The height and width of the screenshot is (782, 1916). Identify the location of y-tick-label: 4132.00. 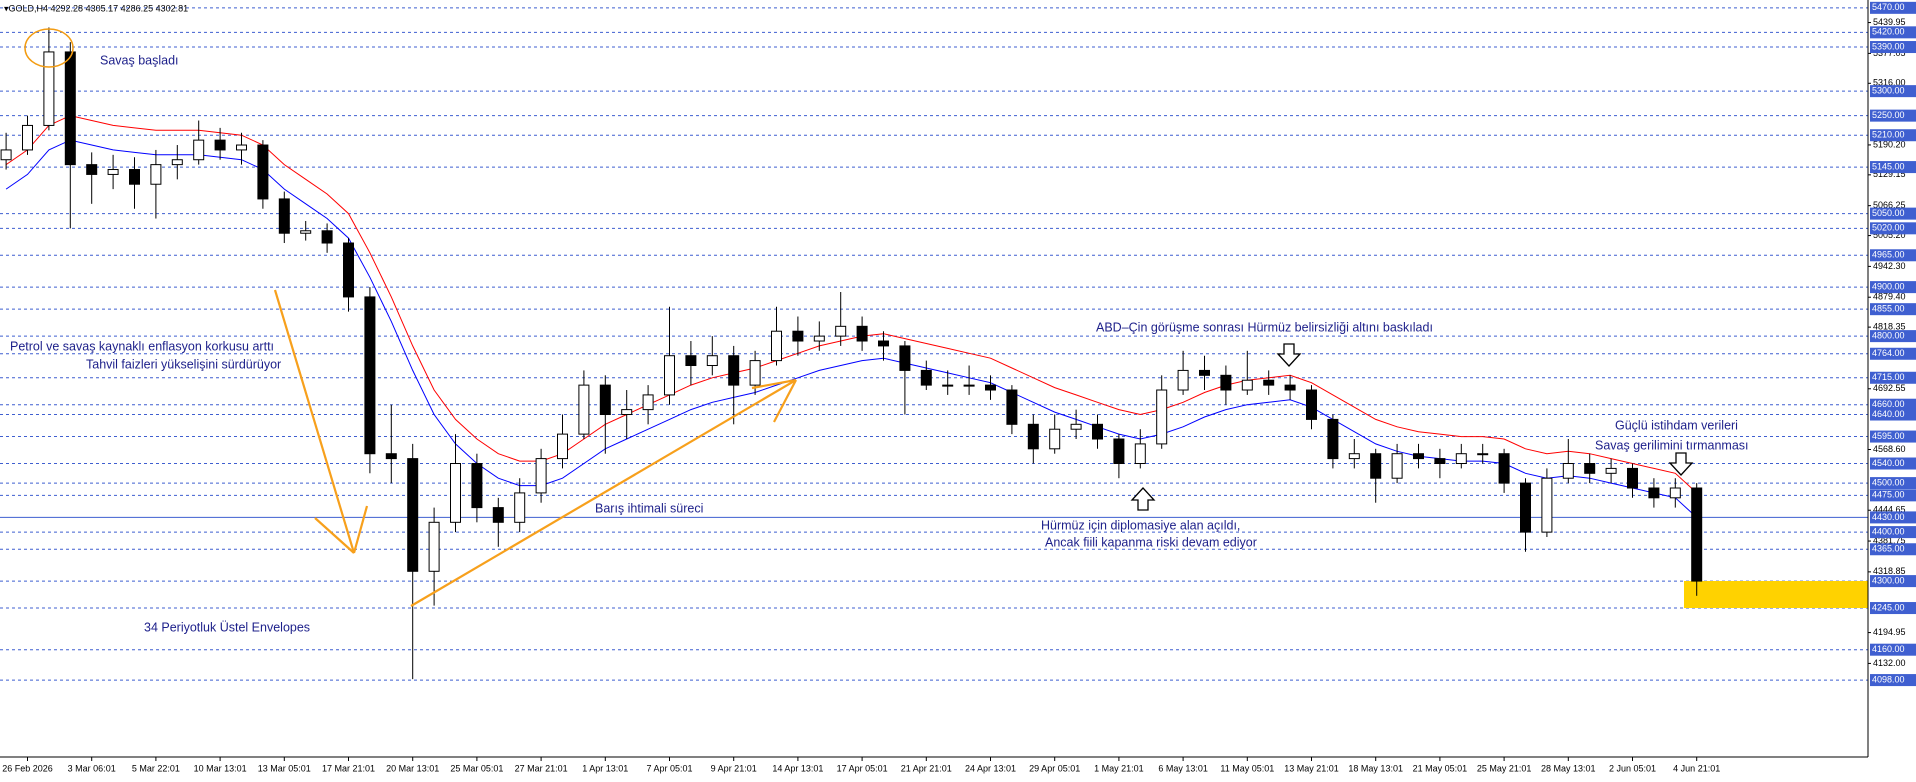
(1889, 663).